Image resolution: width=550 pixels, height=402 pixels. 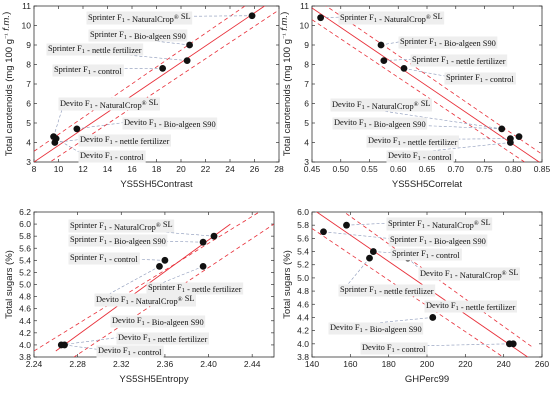 I want to click on point-annotation: Devito F1 - nettle fertilizer, so click(x=163, y=338).